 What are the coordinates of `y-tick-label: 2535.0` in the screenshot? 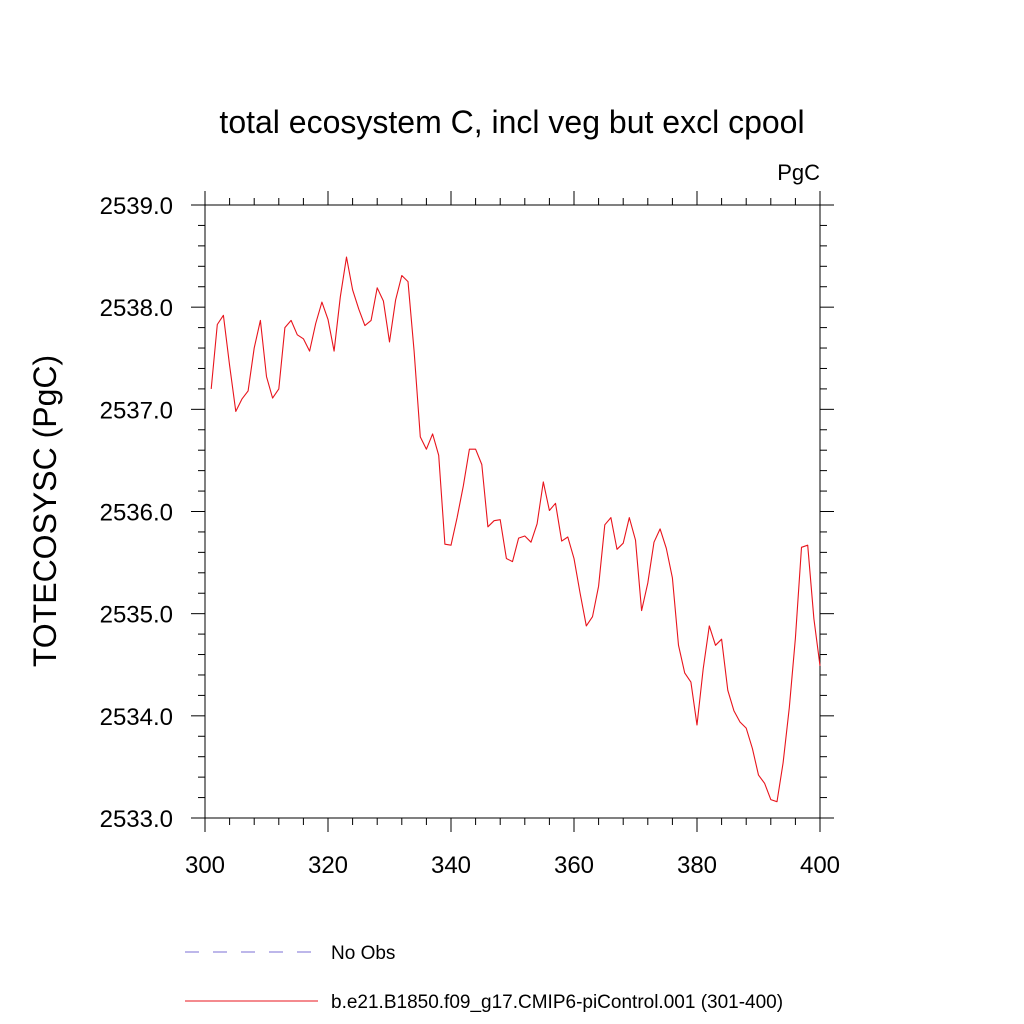 It's located at (136, 615).